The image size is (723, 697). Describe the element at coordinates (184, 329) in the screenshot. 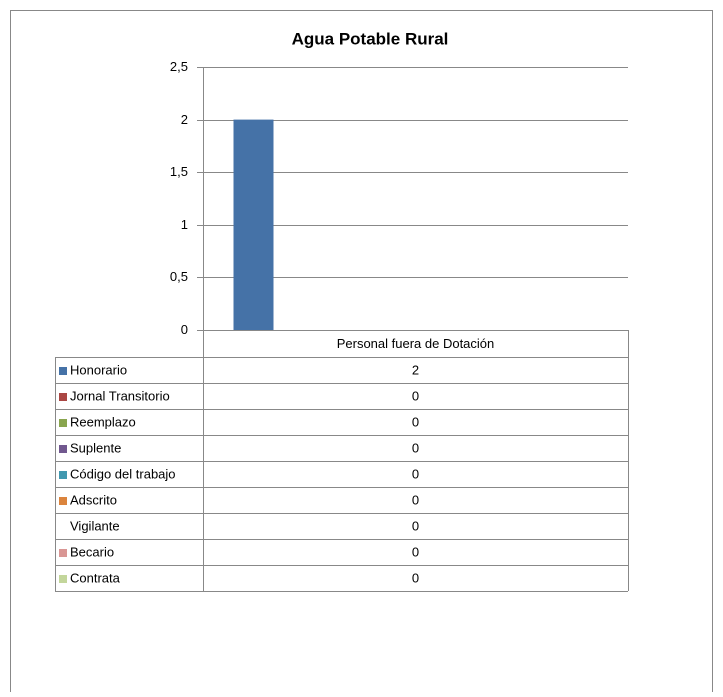

I see `y-tick-label: 0` at that location.